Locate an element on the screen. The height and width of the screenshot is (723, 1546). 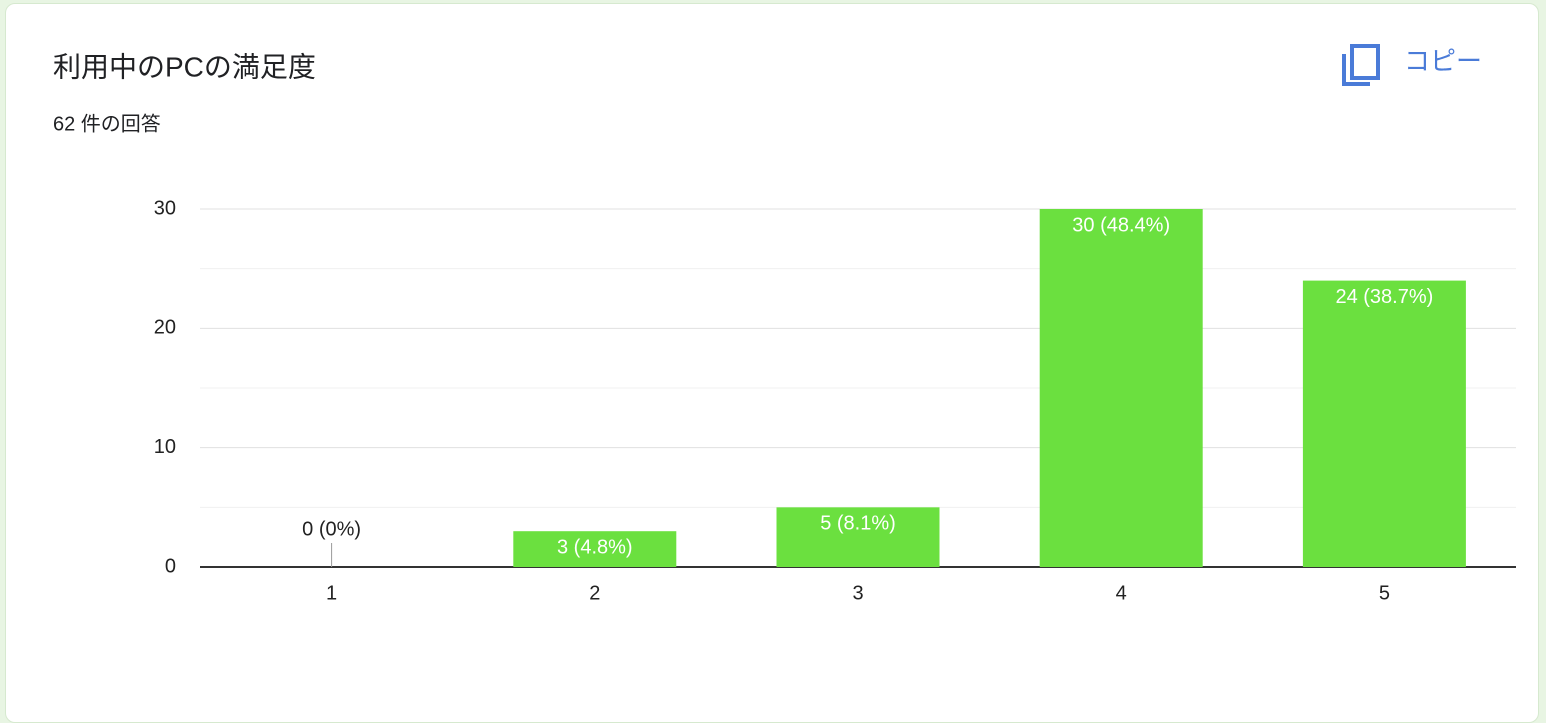
copy-label: コピー is located at coordinates (1443, 61).